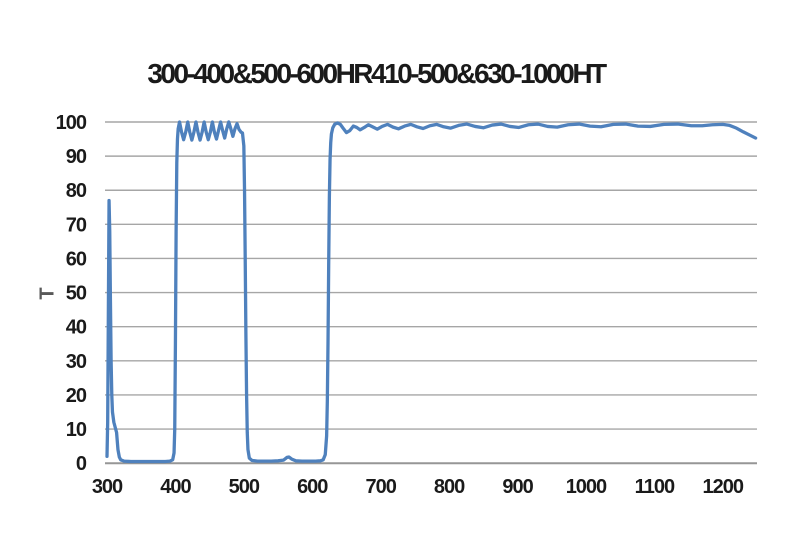 The image size is (800, 560). I want to click on x-tick-label: 500, so click(244, 487).